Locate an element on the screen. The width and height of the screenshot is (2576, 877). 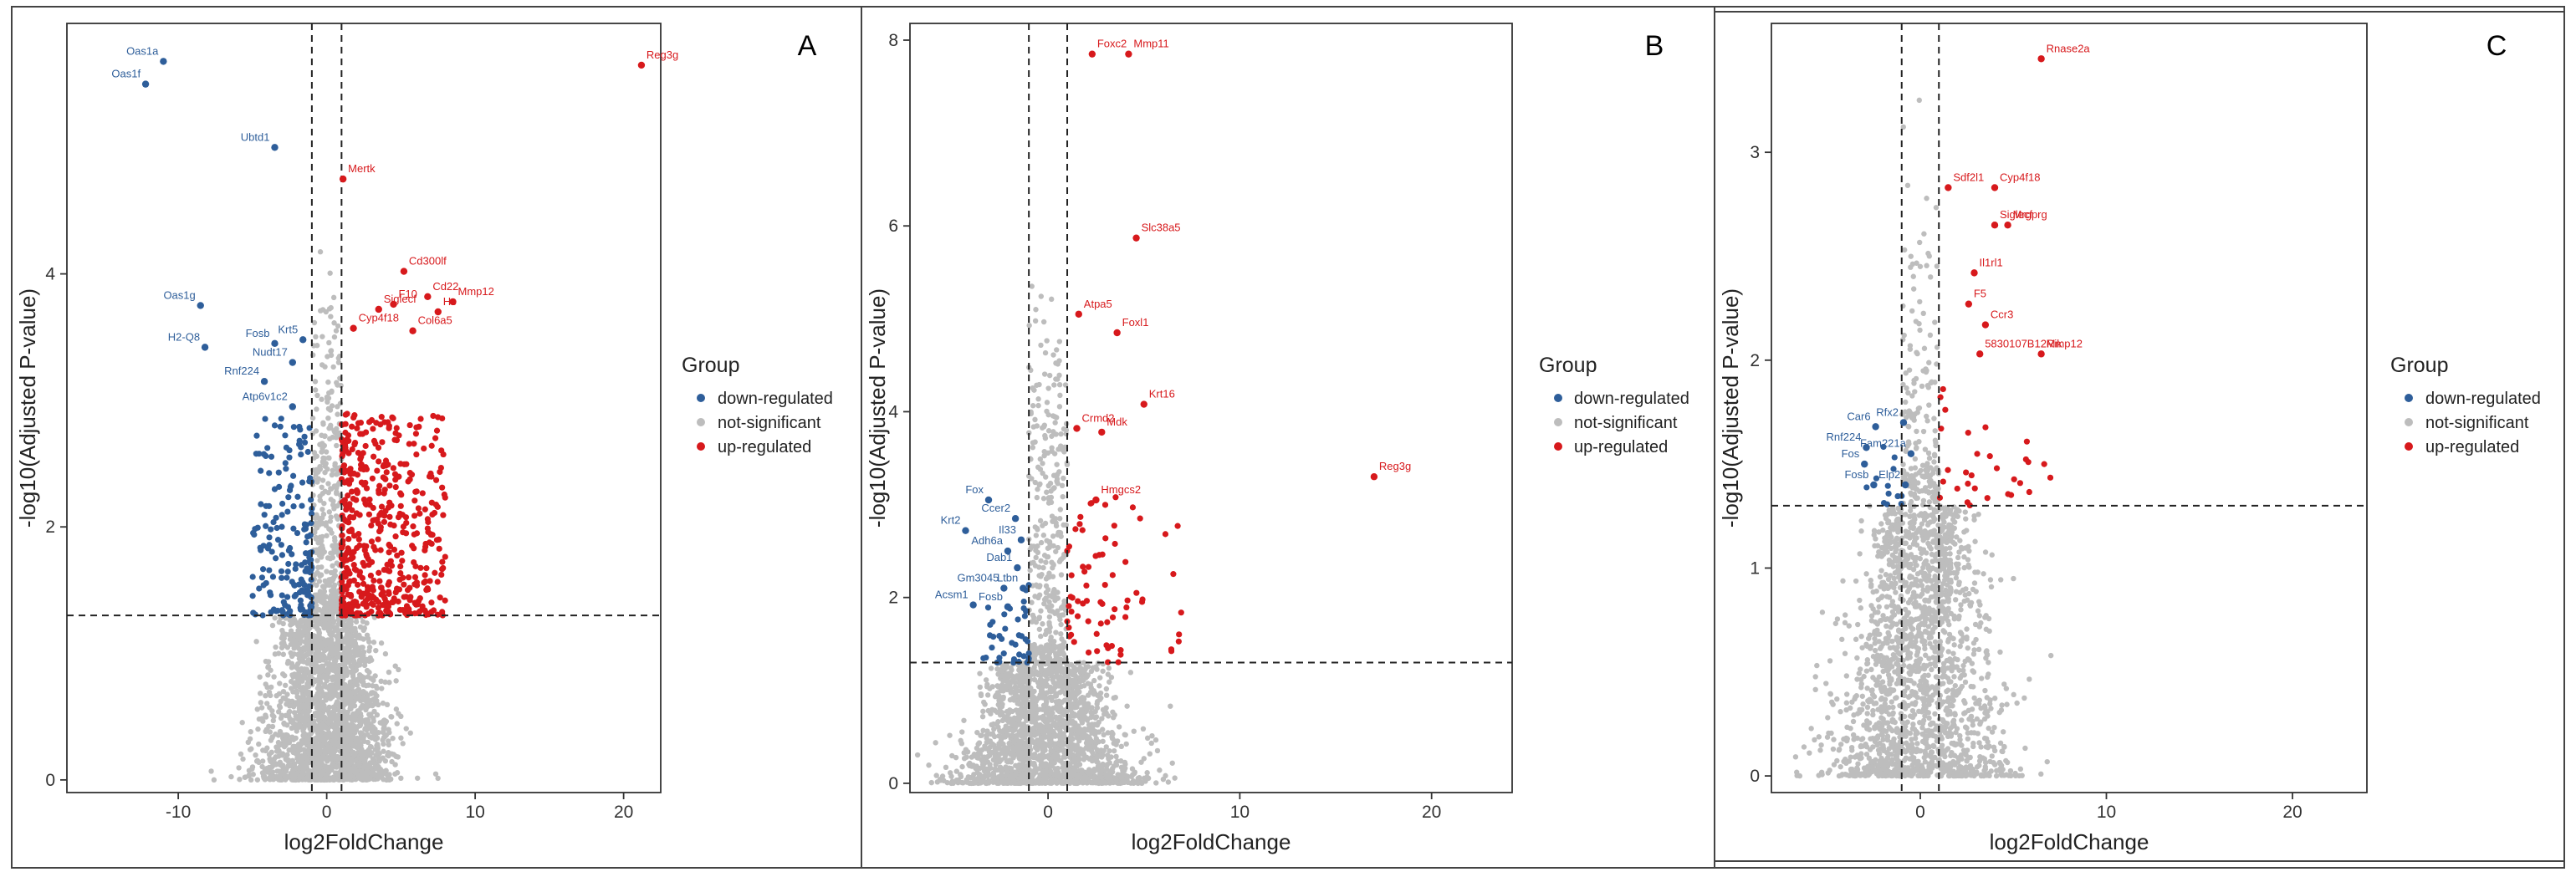
labeled-point is located at coordinates (292, 406).